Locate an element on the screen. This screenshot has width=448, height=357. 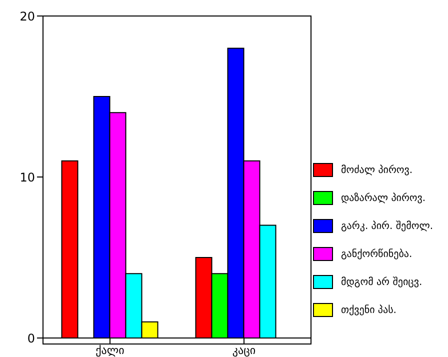
y-tick-label: 0 is located at coordinates (31, 338).